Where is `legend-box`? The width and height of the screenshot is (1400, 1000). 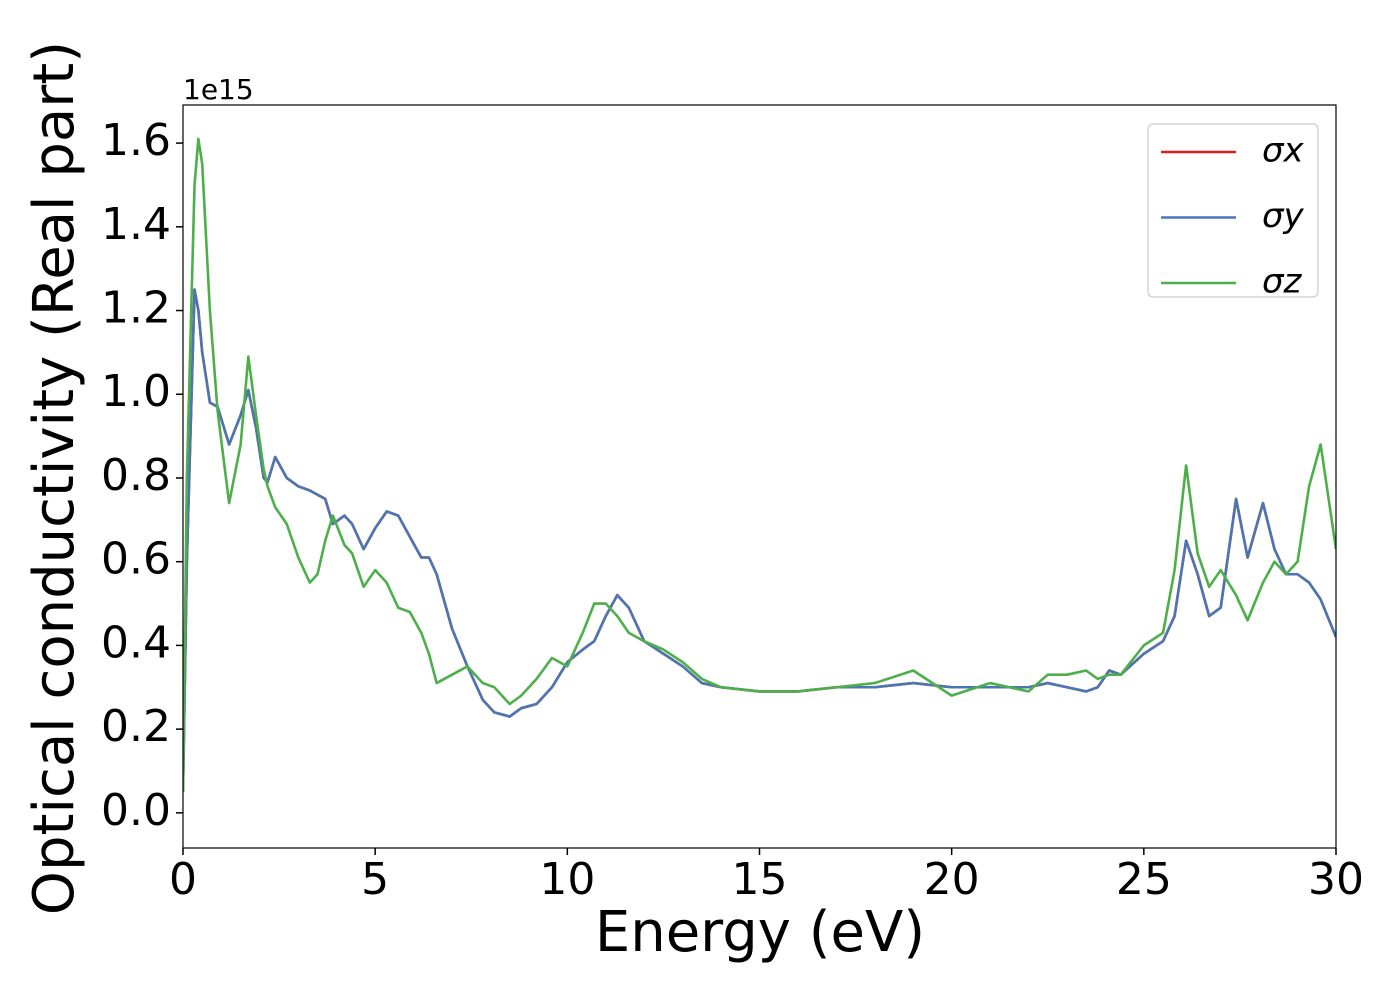
legend-box is located at coordinates (1233, 210).